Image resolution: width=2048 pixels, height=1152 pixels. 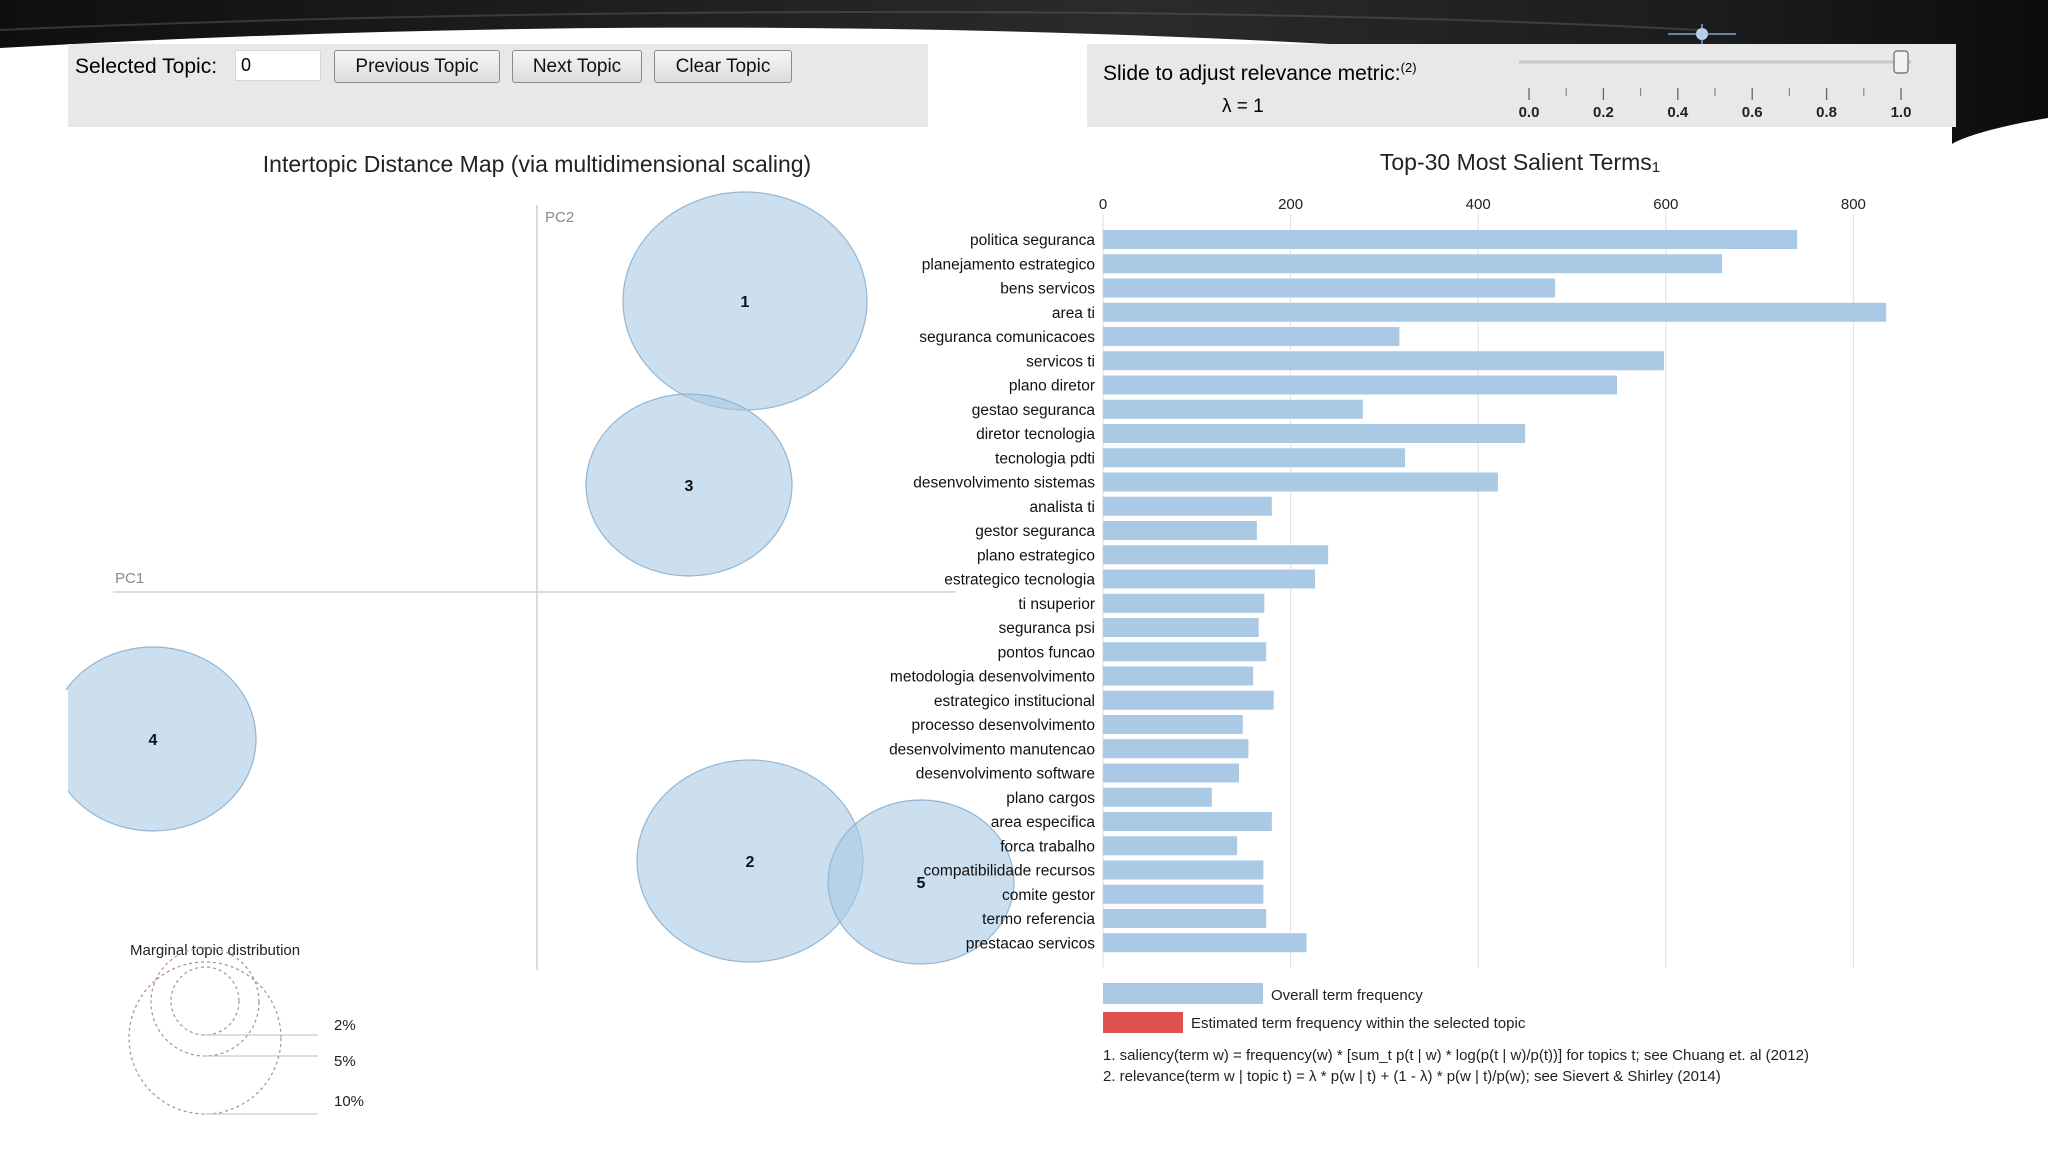 I want to click on term-label: bens servicos, so click(x=1047, y=289).